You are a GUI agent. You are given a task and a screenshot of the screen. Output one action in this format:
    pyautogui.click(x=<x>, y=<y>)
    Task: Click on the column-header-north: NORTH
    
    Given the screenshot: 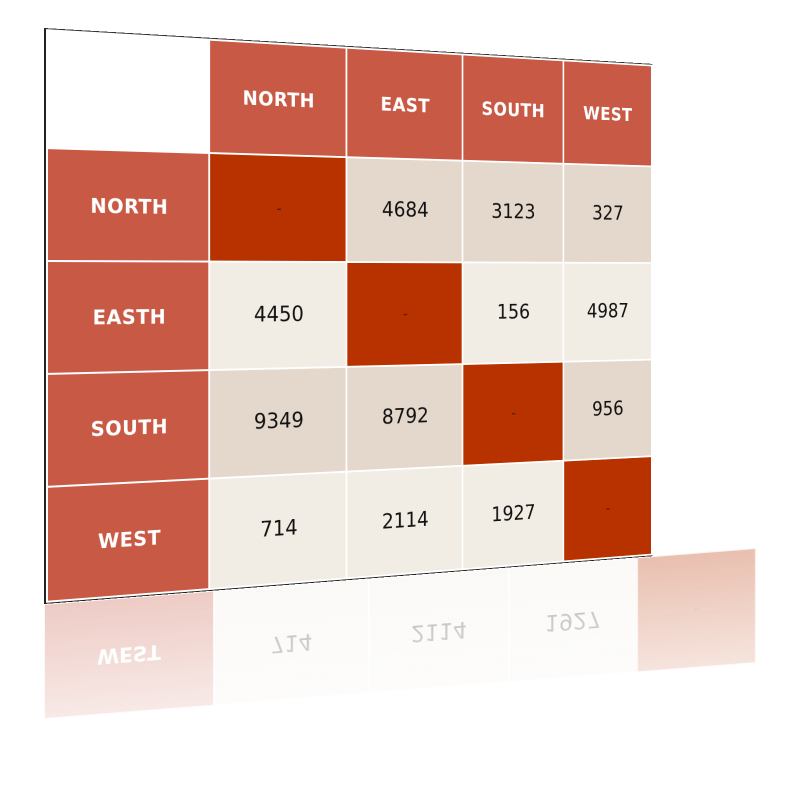 What is the action you would take?
    pyautogui.click(x=278, y=98)
    